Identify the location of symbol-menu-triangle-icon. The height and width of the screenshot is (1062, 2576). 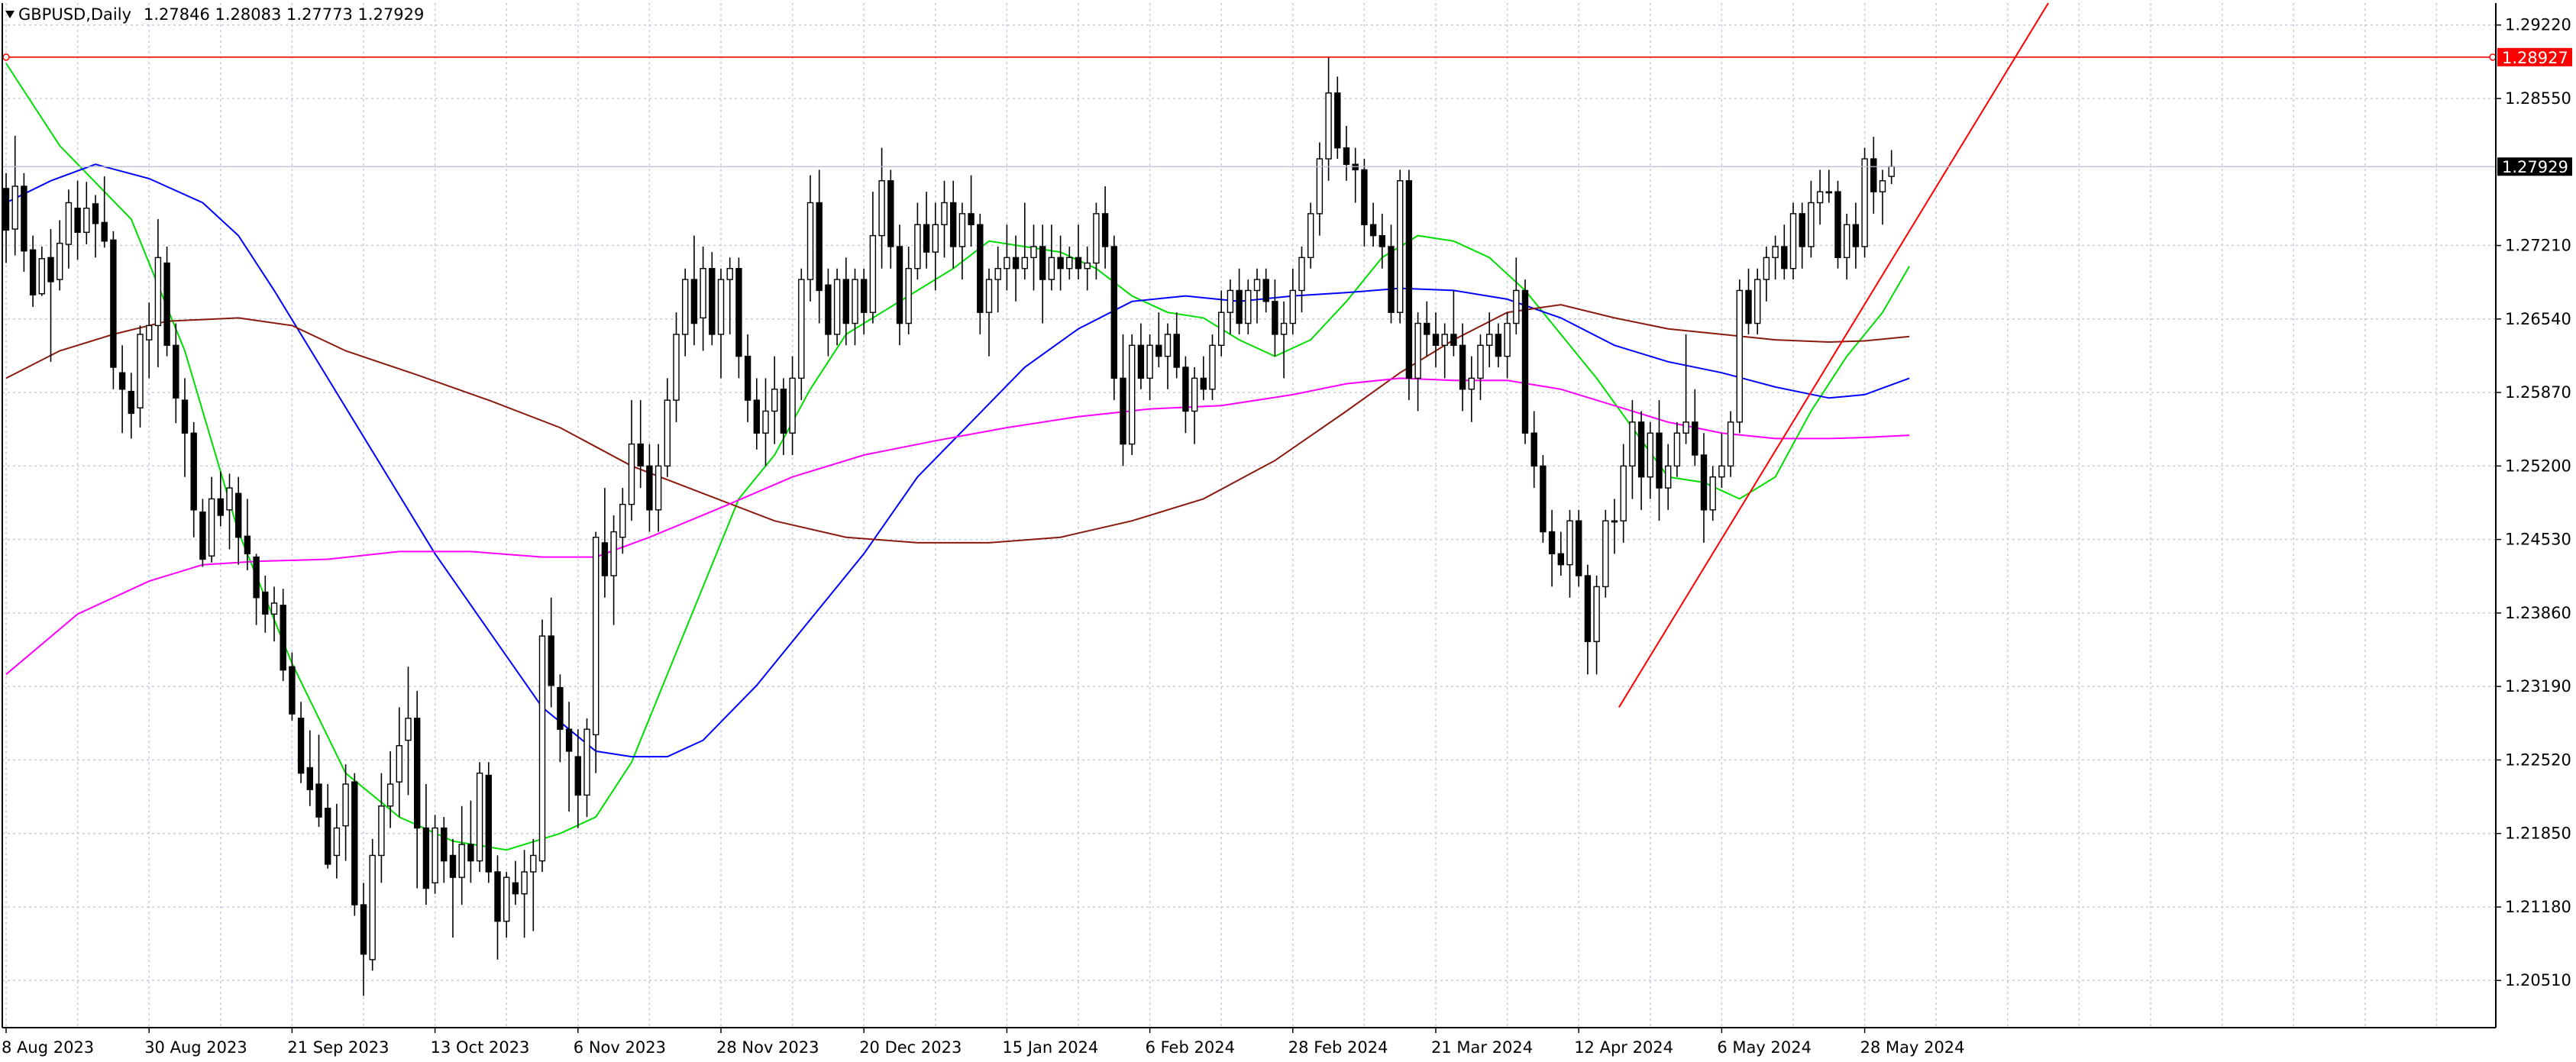
(10, 14).